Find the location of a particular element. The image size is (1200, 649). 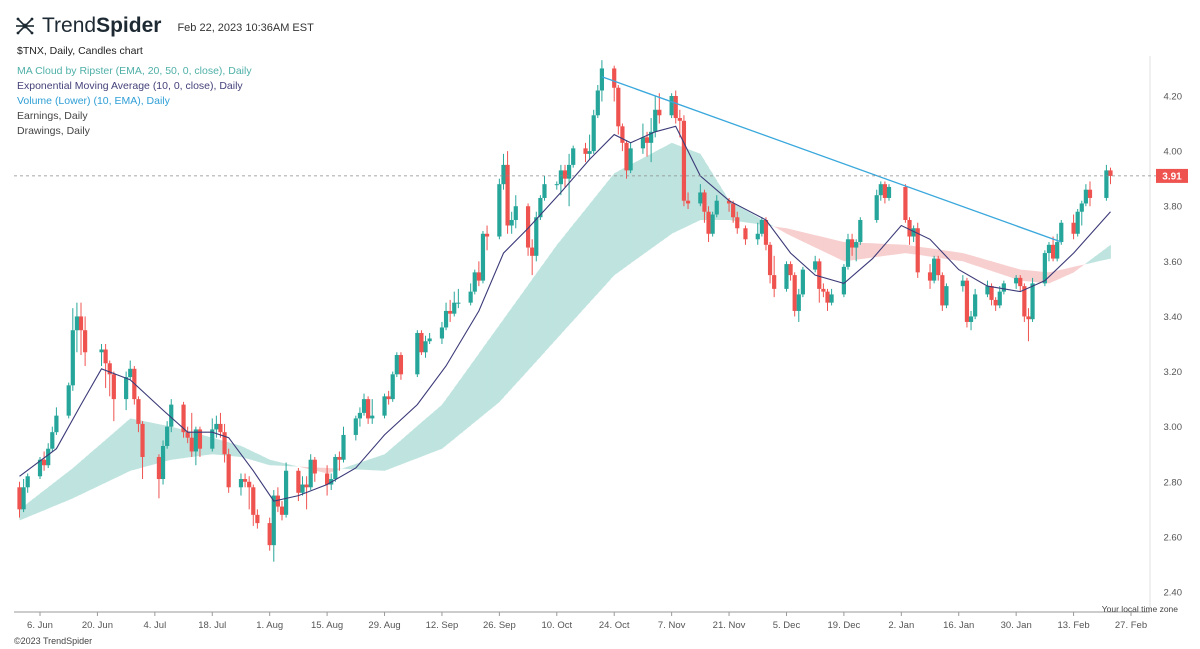

y-tick-label: 3.80 is located at coordinates (1173, 207).